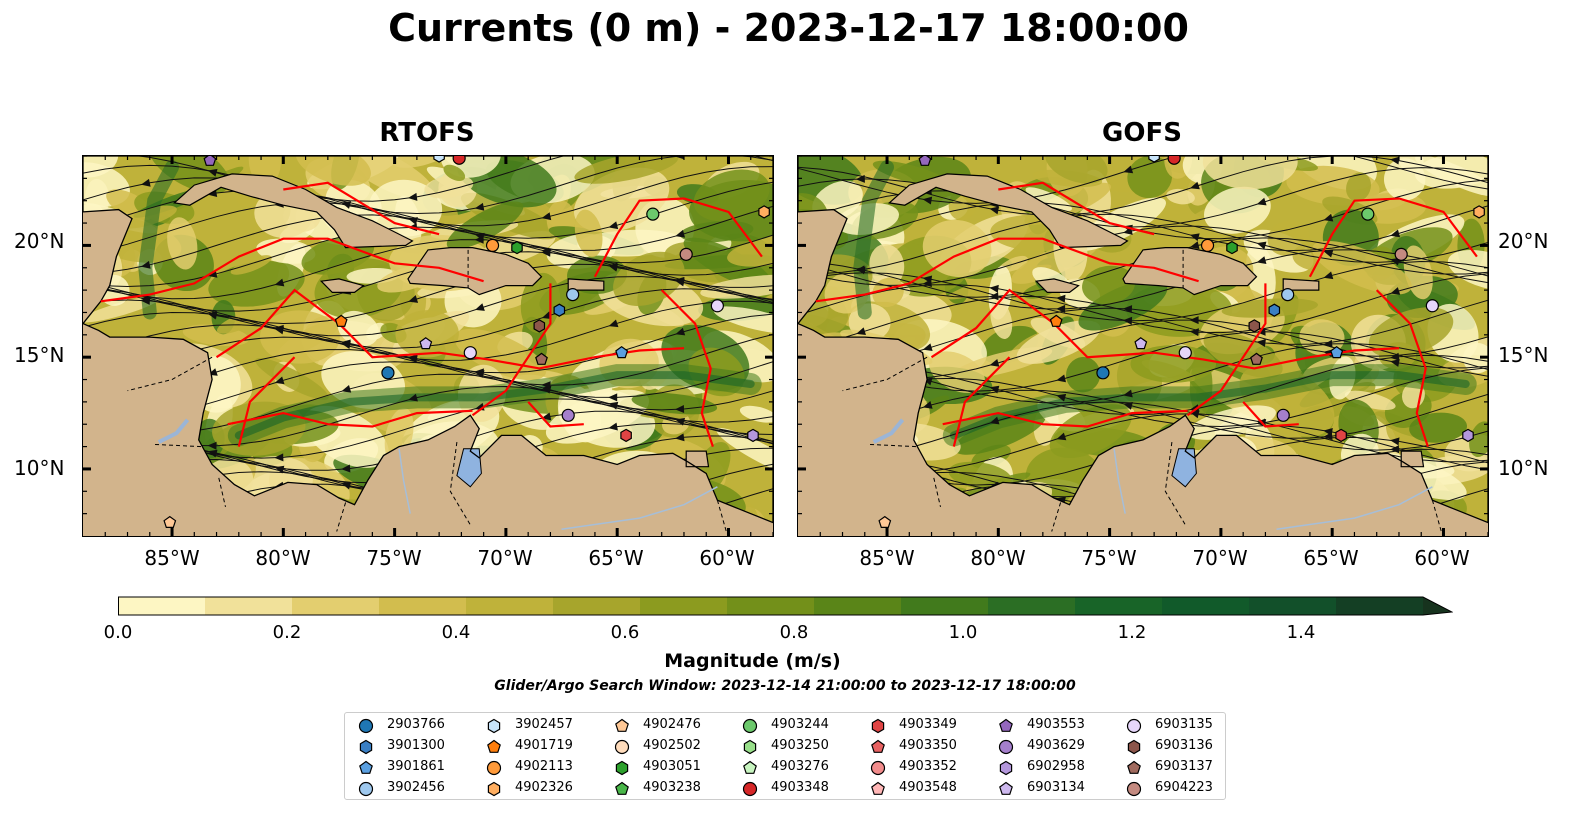 Image resolution: width=1577 pixels, height=827 pixels. Describe the element at coordinates (928, 745) in the screenshot. I see `legend-label: 4903350` at that location.